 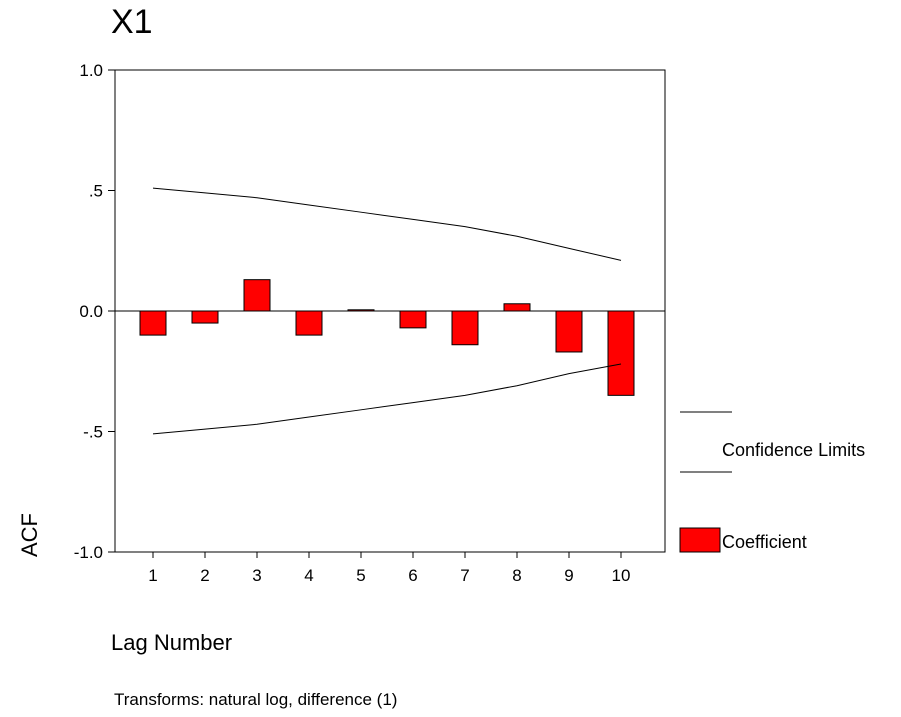 What do you see at coordinates (464, 575) in the screenshot?
I see `x-tick-label: 7` at bounding box center [464, 575].